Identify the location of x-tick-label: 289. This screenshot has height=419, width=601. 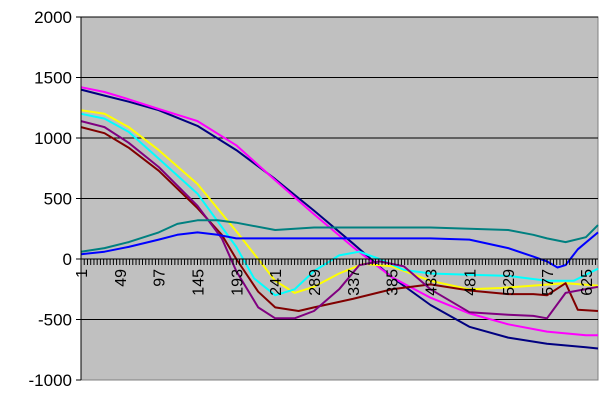
(315, 282).